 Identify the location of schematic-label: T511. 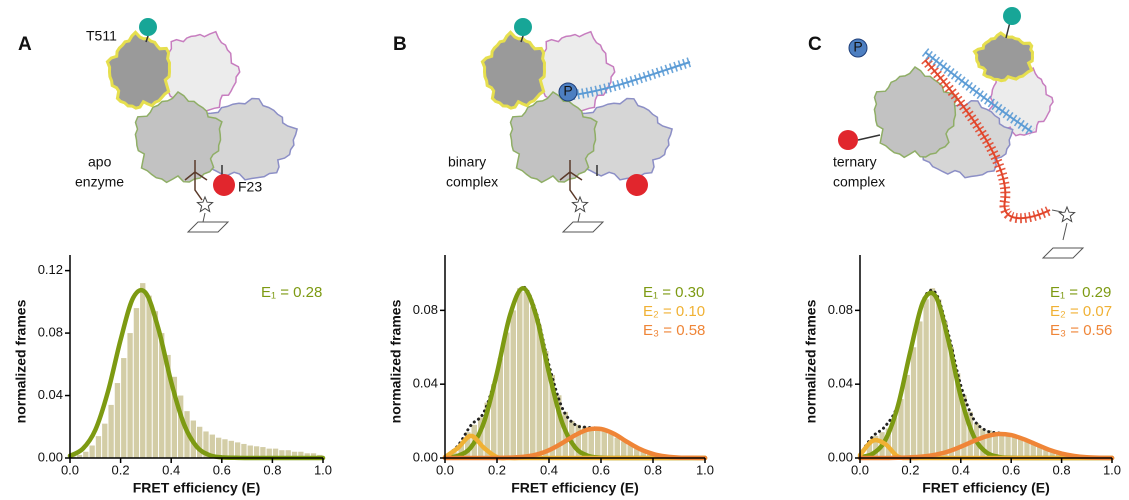
(101, 36).